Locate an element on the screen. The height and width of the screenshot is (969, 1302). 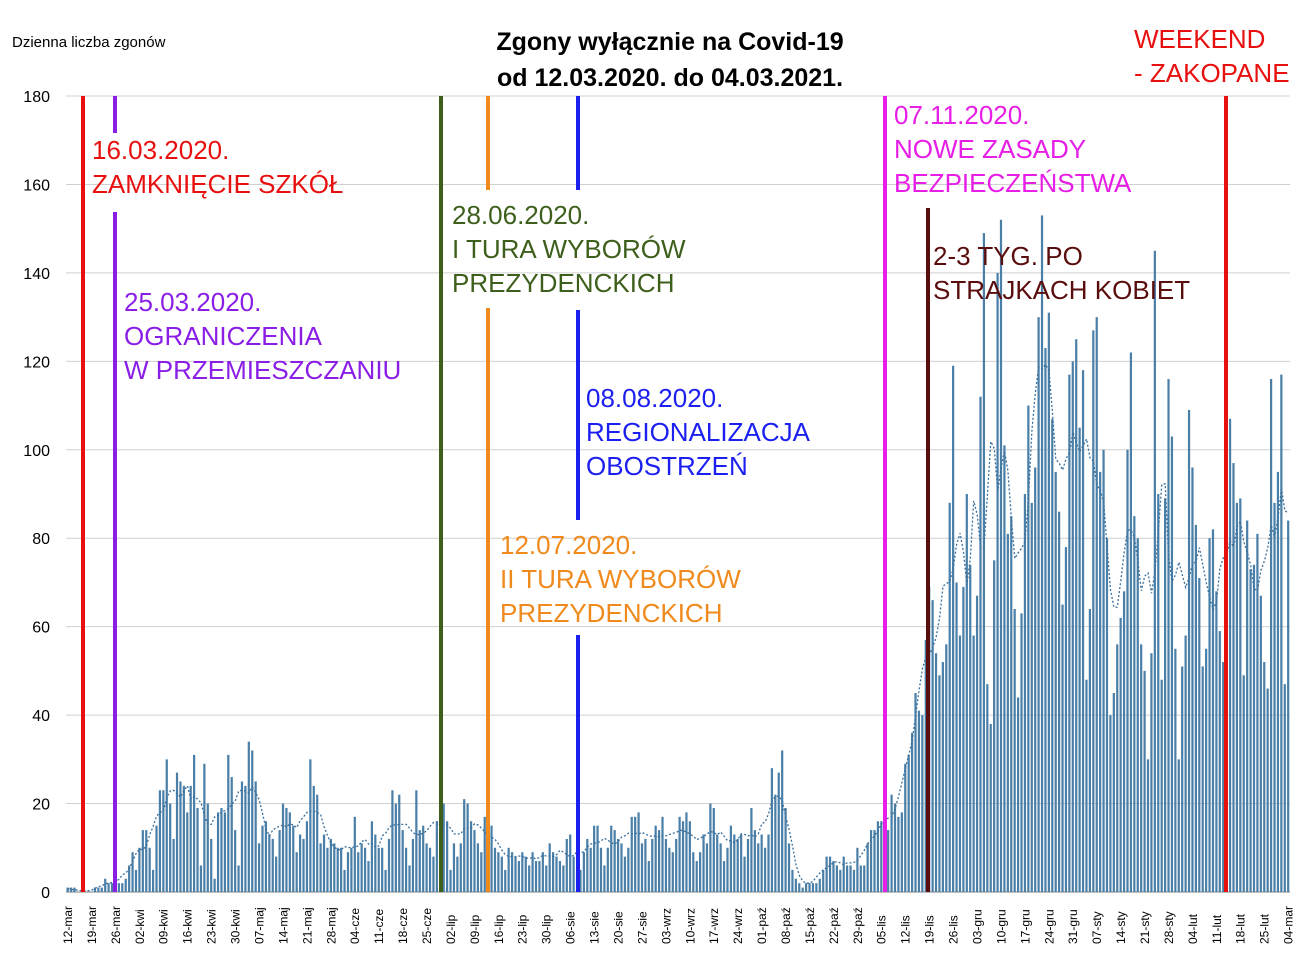
x-tick-label: 02-lip is located at coordinates (451, 929).